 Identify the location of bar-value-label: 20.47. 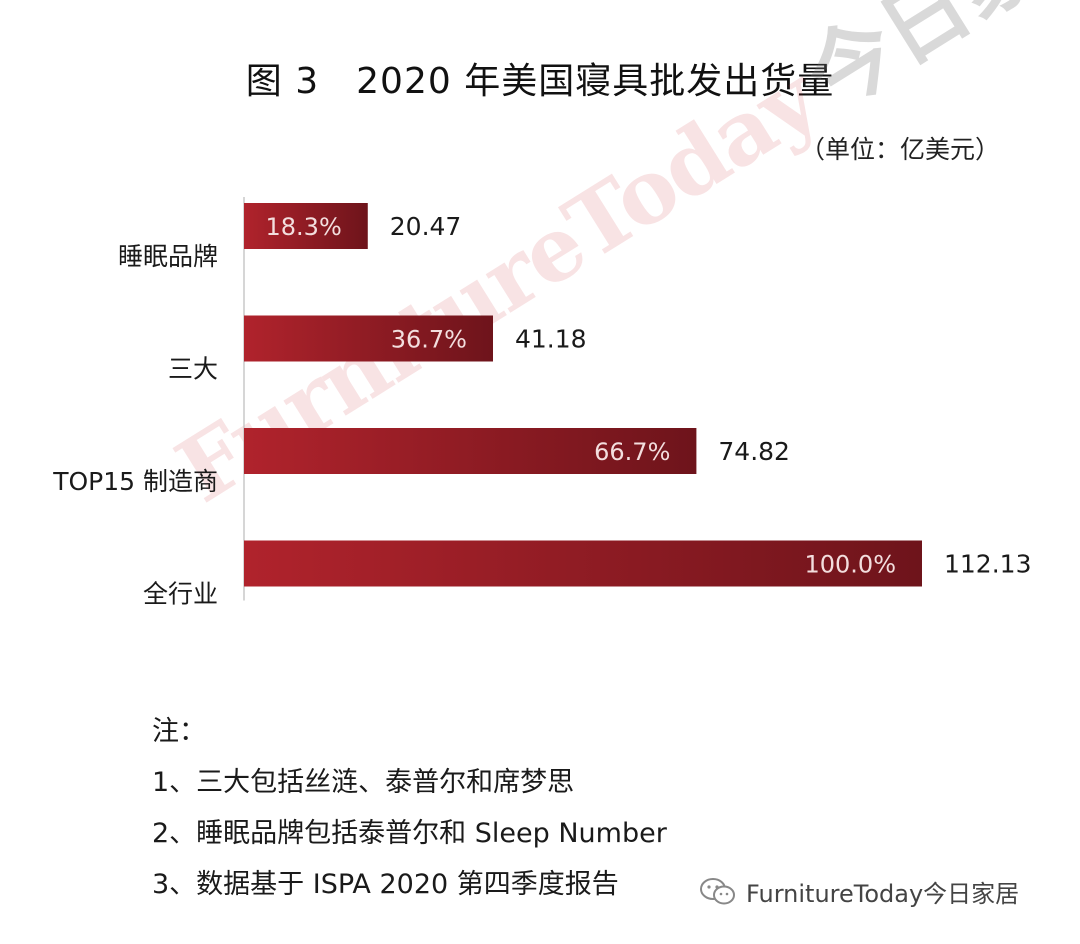
(426, 226).